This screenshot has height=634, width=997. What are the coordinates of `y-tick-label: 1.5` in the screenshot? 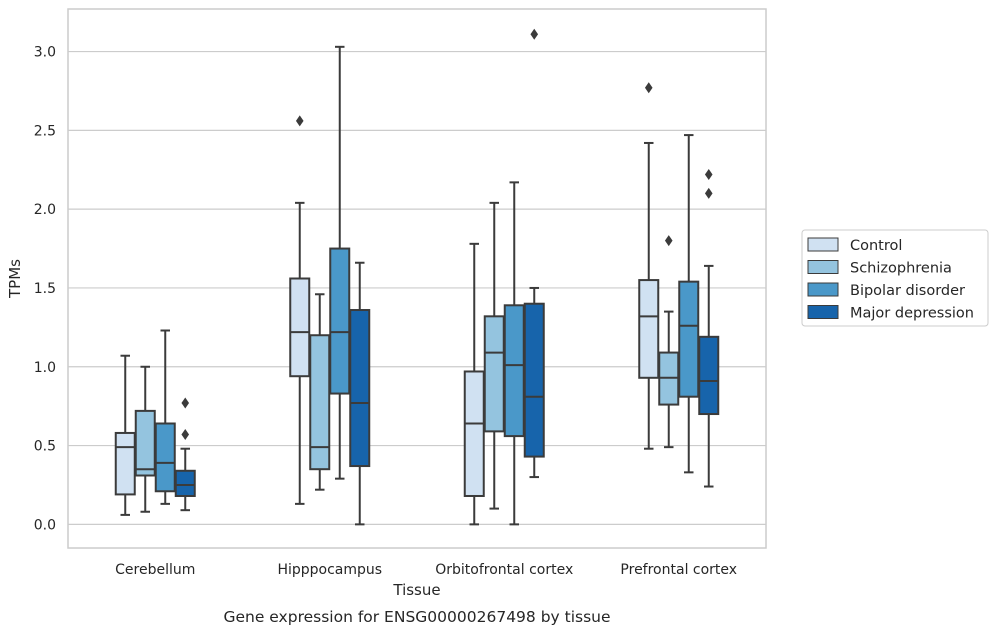 It's located at (45, 289).